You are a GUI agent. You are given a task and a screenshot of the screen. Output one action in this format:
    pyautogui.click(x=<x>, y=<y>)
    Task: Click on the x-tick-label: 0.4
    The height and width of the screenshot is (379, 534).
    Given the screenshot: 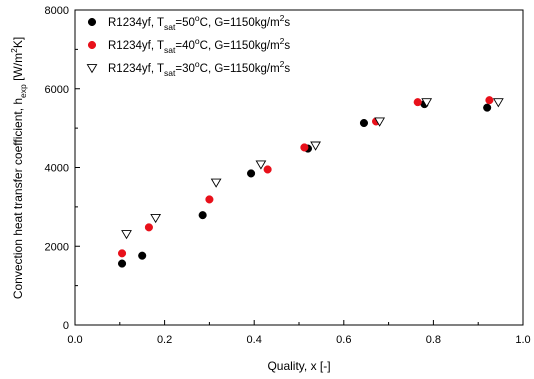 What is the action you would take?
    pyautogui.click(x=254, y=340)
    